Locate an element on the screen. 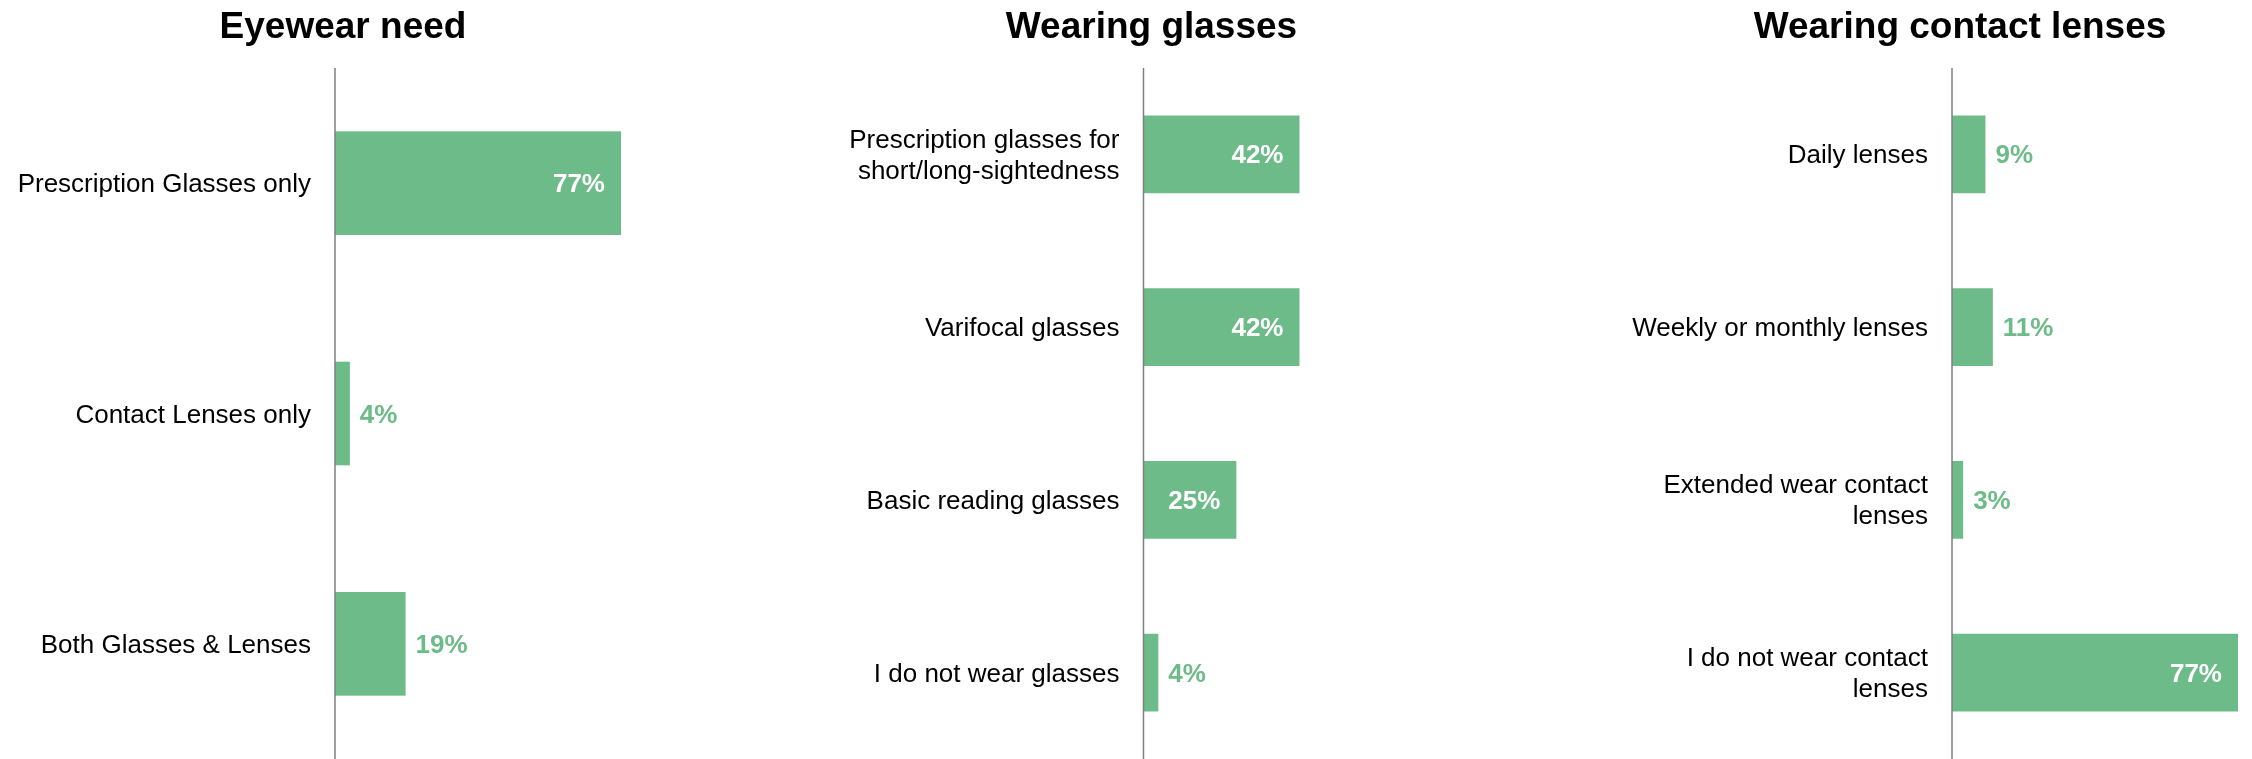  y-tick-label: Both Glasses & Lenses is located at coordinates (175, 643).